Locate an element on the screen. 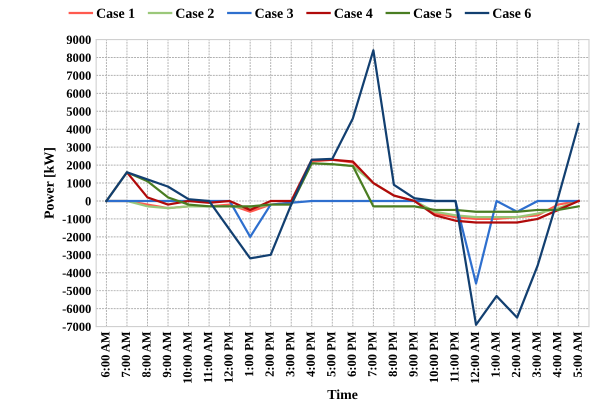 Image resolution: width=601 pixels, height=416 pixels. y-tick-label: 7000 is located at coordinates (79, 75).